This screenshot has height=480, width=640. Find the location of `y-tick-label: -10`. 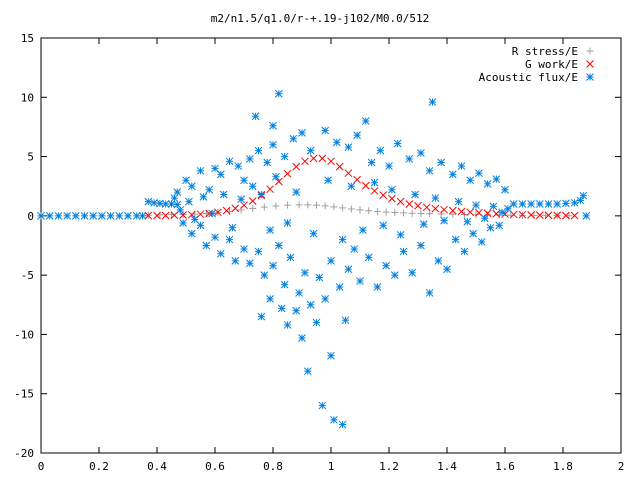

y-tick-label: -10 is located at coordinates (24, 334).